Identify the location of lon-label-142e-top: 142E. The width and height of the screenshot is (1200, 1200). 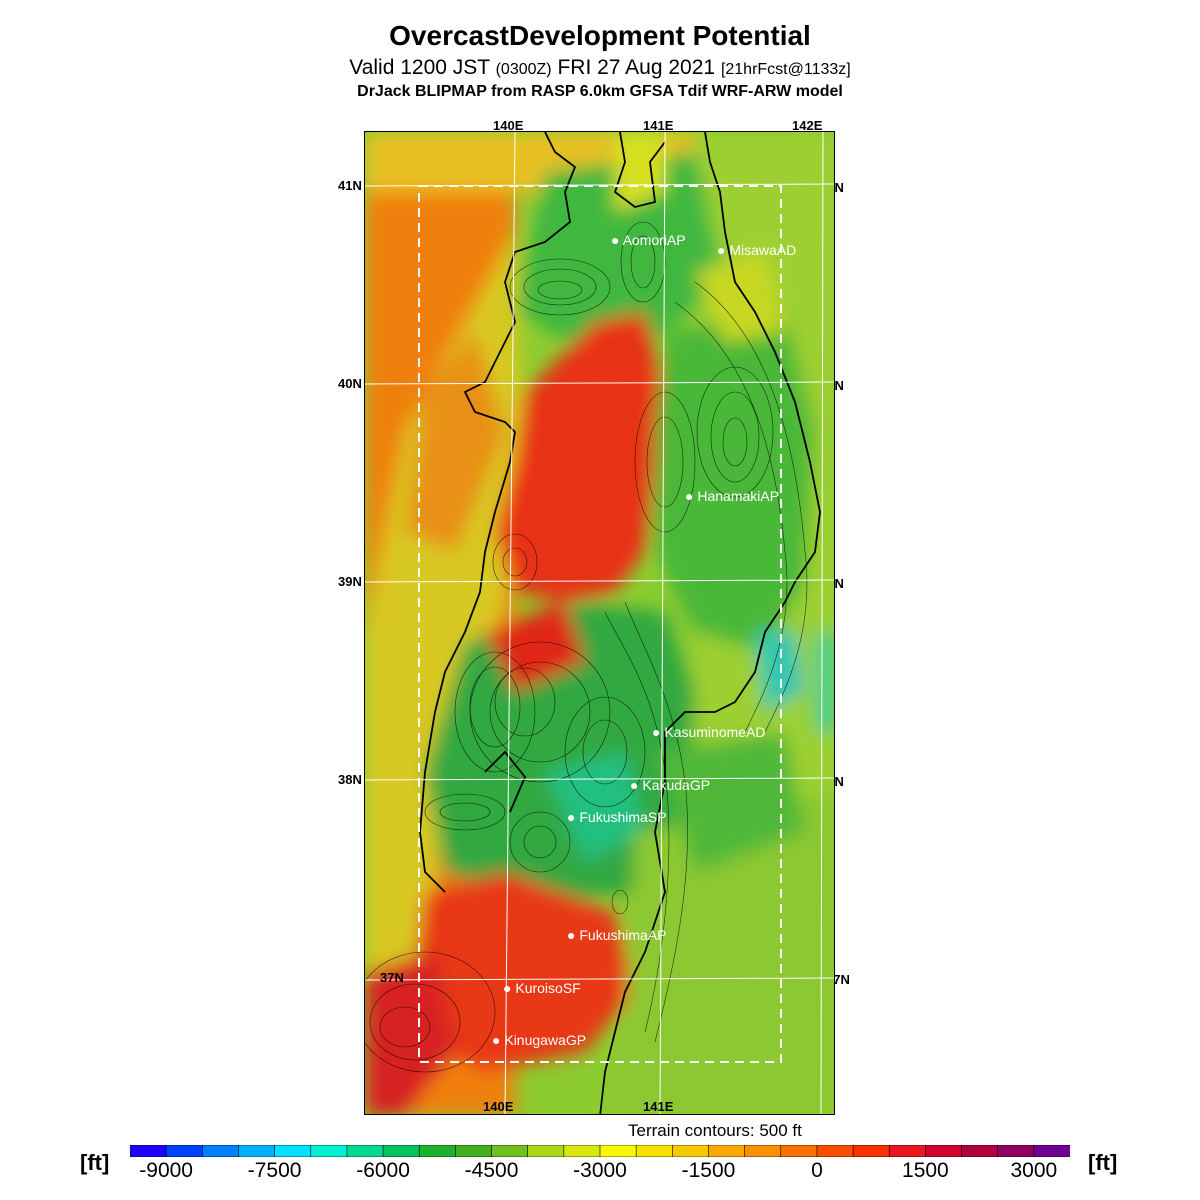
(807, 125).